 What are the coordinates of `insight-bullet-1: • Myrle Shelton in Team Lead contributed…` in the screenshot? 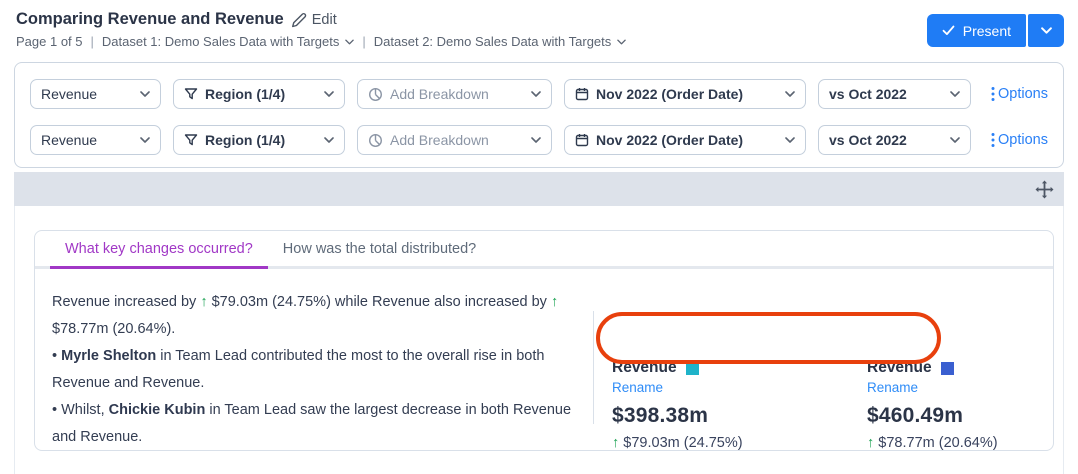 It's located at (298, 369).